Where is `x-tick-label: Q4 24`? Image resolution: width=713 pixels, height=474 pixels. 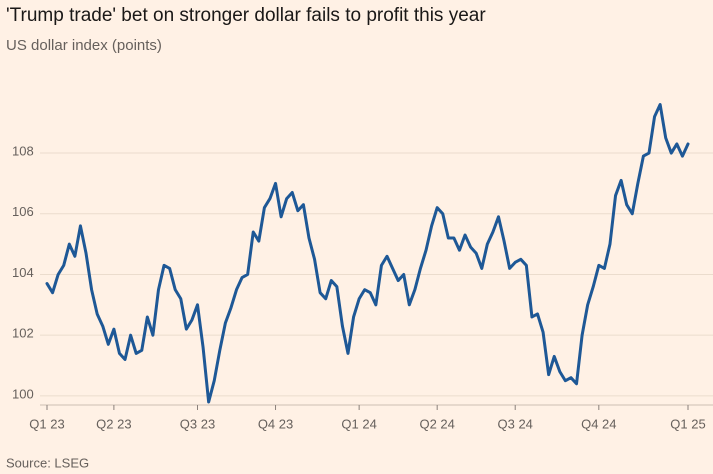
x-tick-label: Q4 24 is located at coordinates (598, 423).